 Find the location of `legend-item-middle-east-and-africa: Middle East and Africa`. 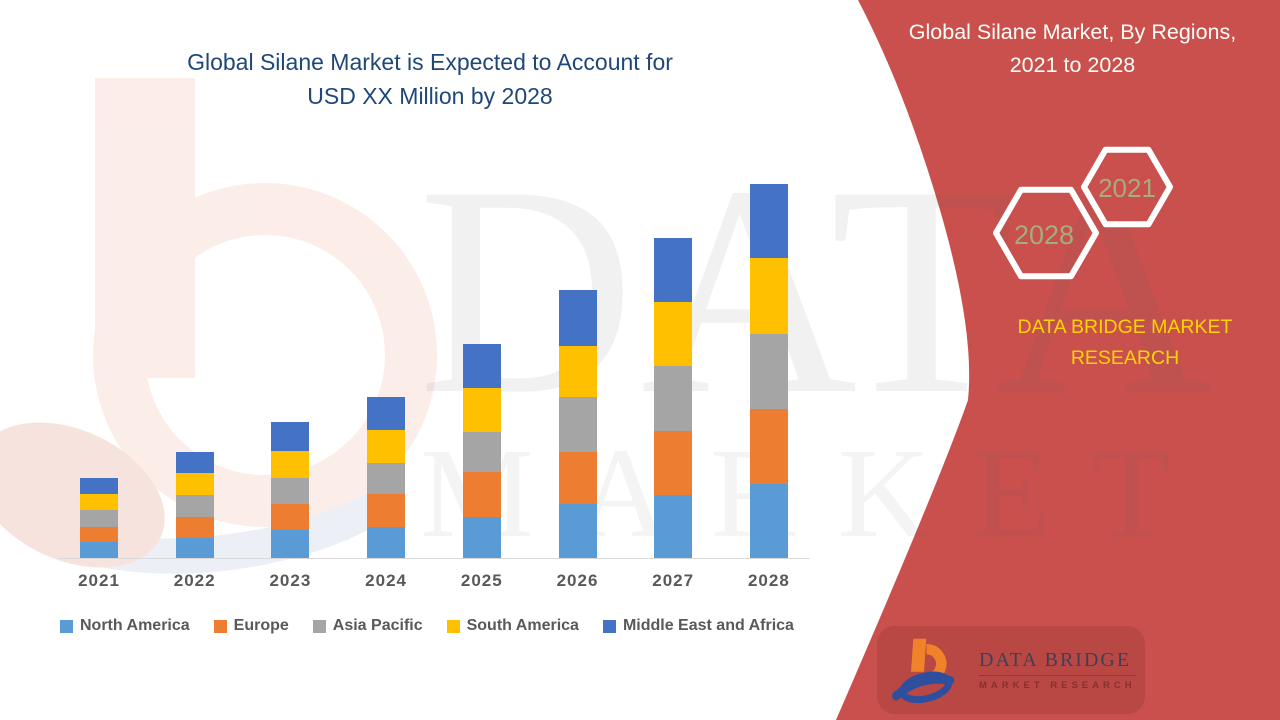

legend-item-middle-east-and-africa: Middle East and Africa is located at coordinates (698, 626).